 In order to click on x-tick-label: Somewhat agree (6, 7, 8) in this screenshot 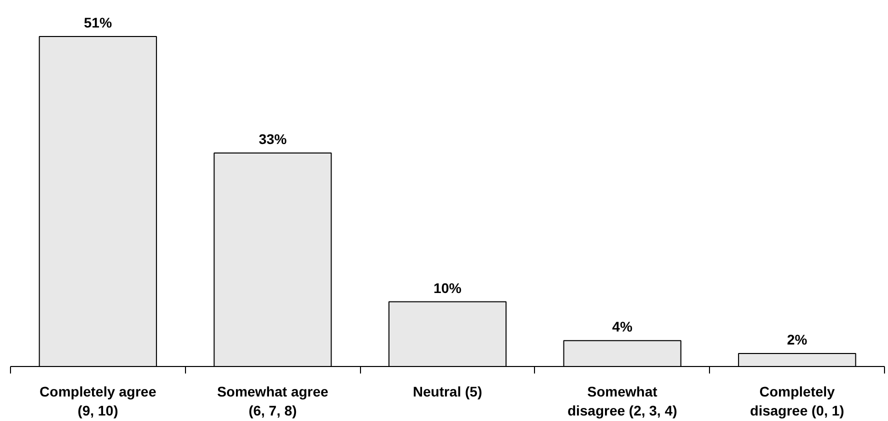, I will do `click(273, 401)`.